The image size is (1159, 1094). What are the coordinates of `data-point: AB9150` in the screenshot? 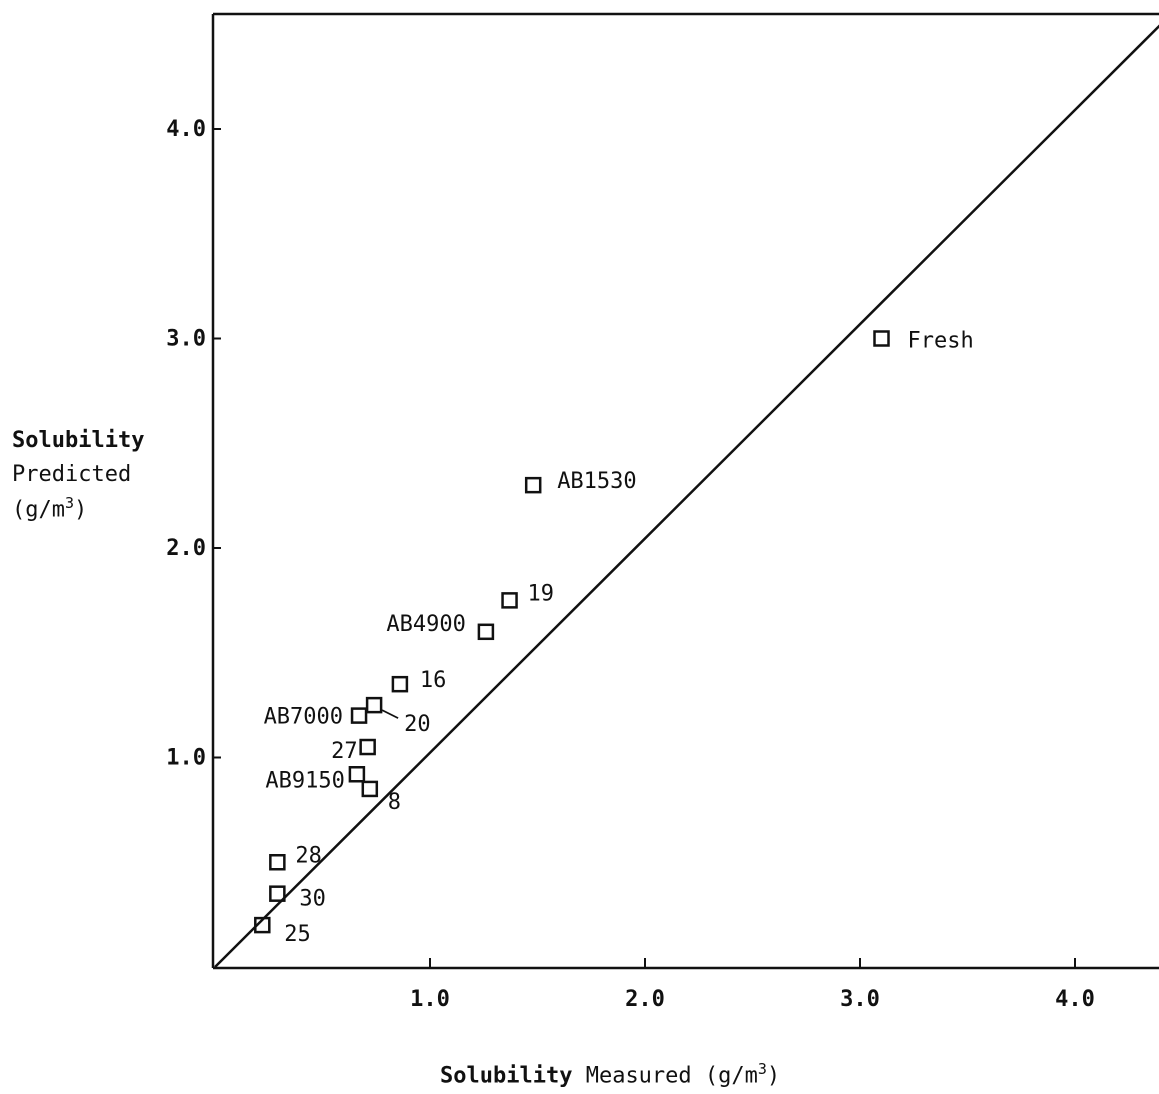 It's located at (315, 779).